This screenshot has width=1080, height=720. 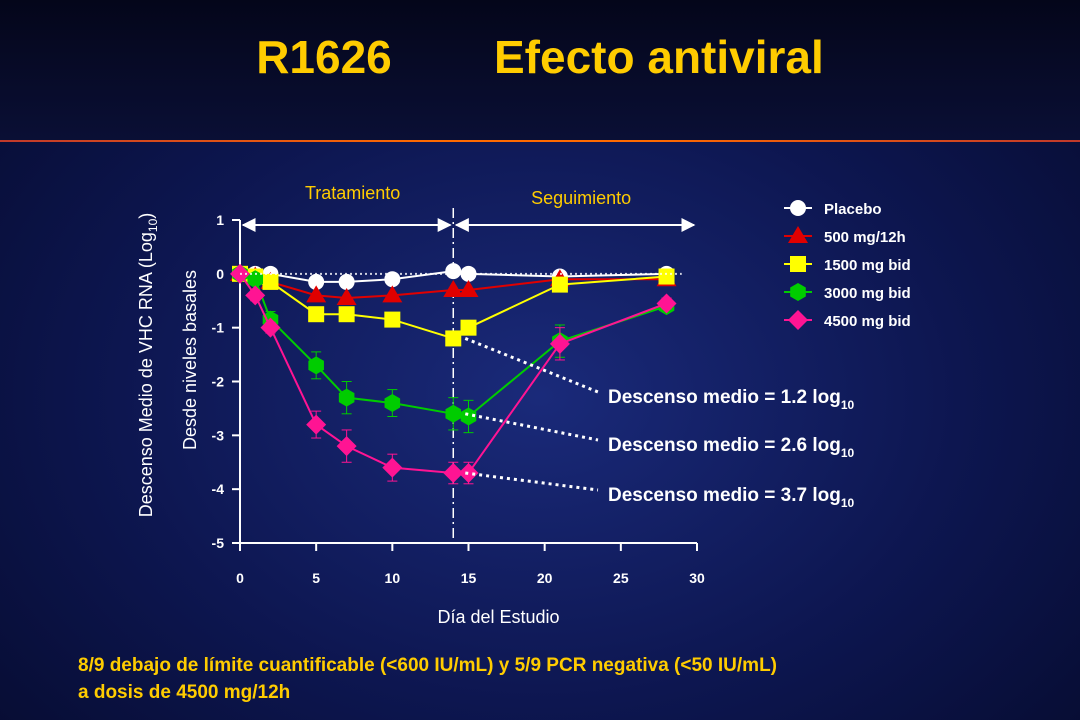 I want to click on legend-item: 4500 mg bid, so click(x=847, y=320).